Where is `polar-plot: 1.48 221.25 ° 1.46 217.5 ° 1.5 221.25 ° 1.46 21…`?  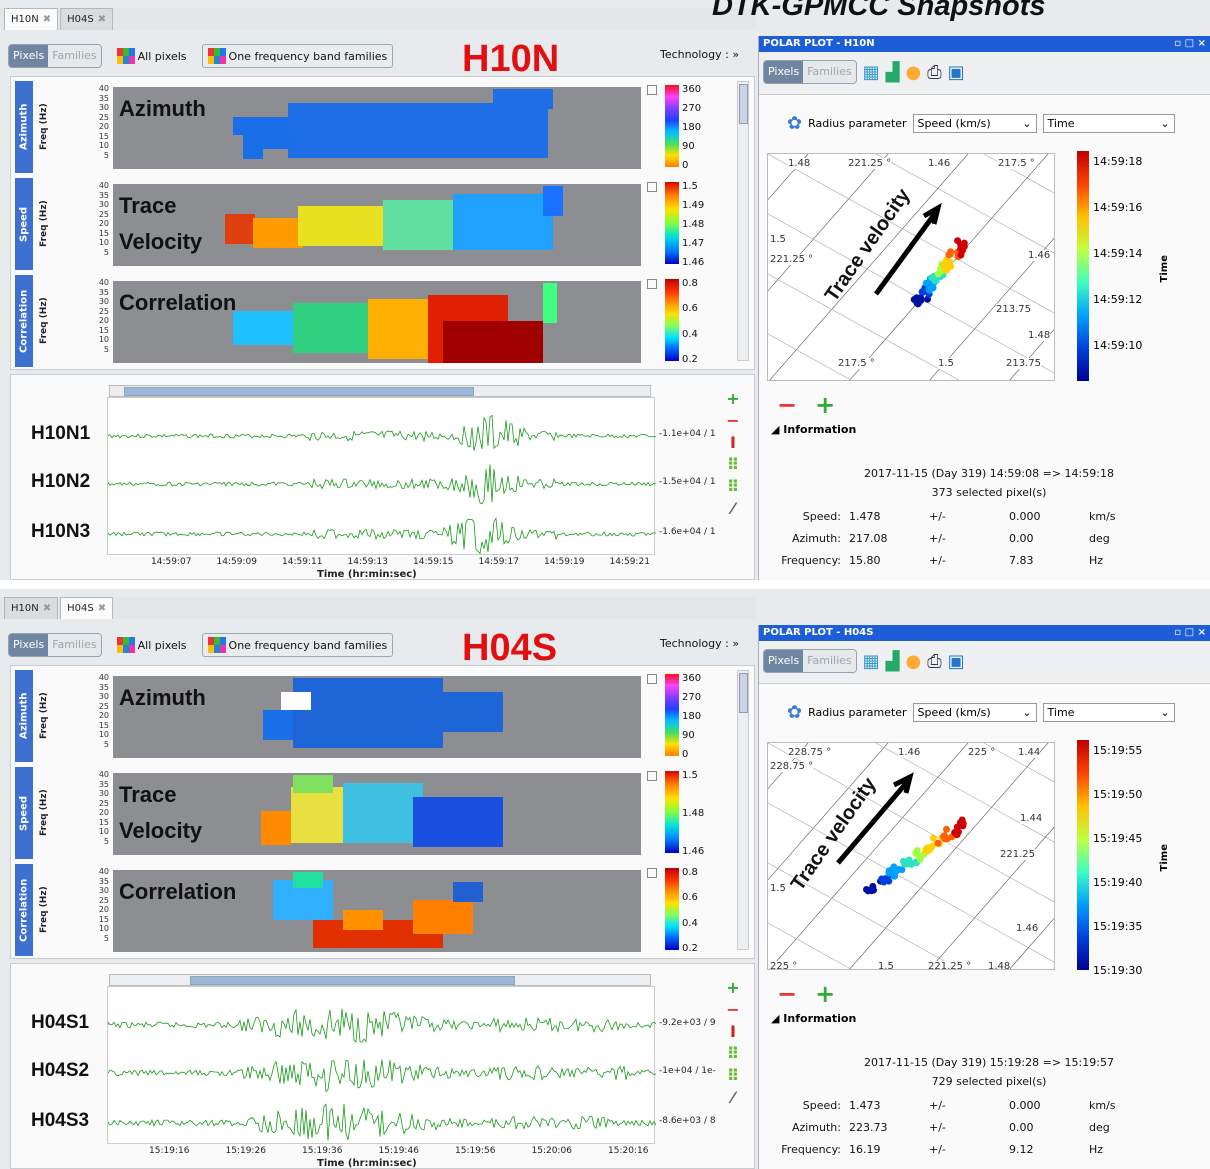 polar-plot: 1.48 221.25 ° 1.46 217.5 ° 1.5 221.25 ° 1.46 21… is located at coordinates (911, 267).